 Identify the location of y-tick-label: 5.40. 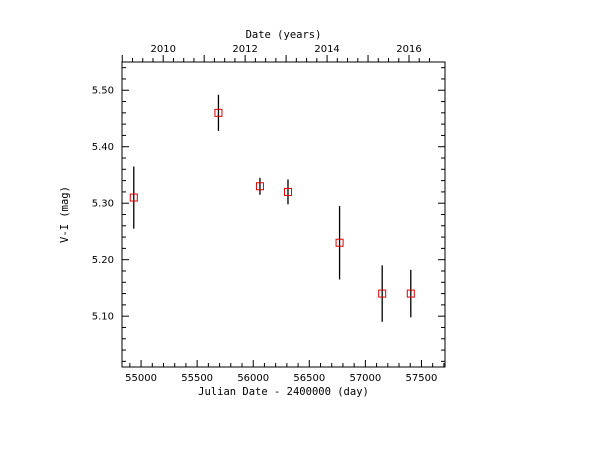
(103, 147).